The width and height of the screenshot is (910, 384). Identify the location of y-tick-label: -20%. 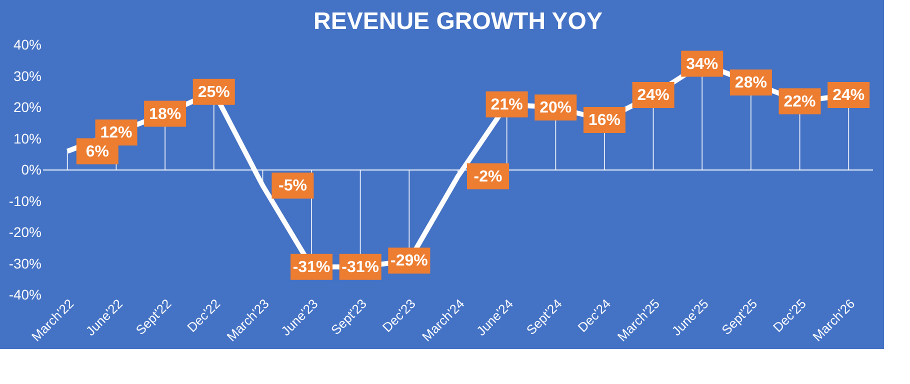
(25, 232).